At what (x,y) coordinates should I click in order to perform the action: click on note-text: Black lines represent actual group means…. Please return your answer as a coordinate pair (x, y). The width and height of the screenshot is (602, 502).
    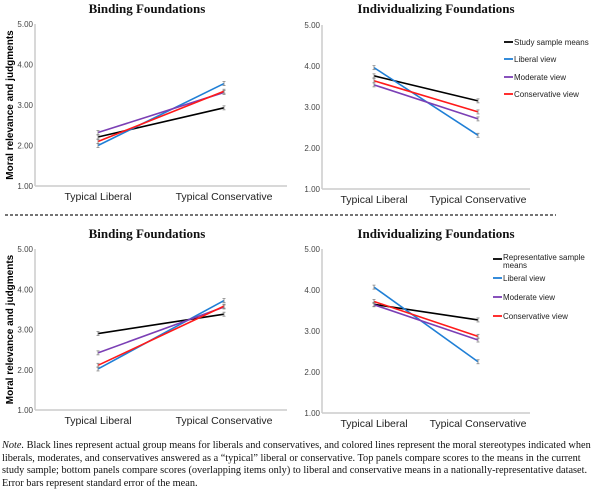
    Looking at the image, I should click on (296, 464).